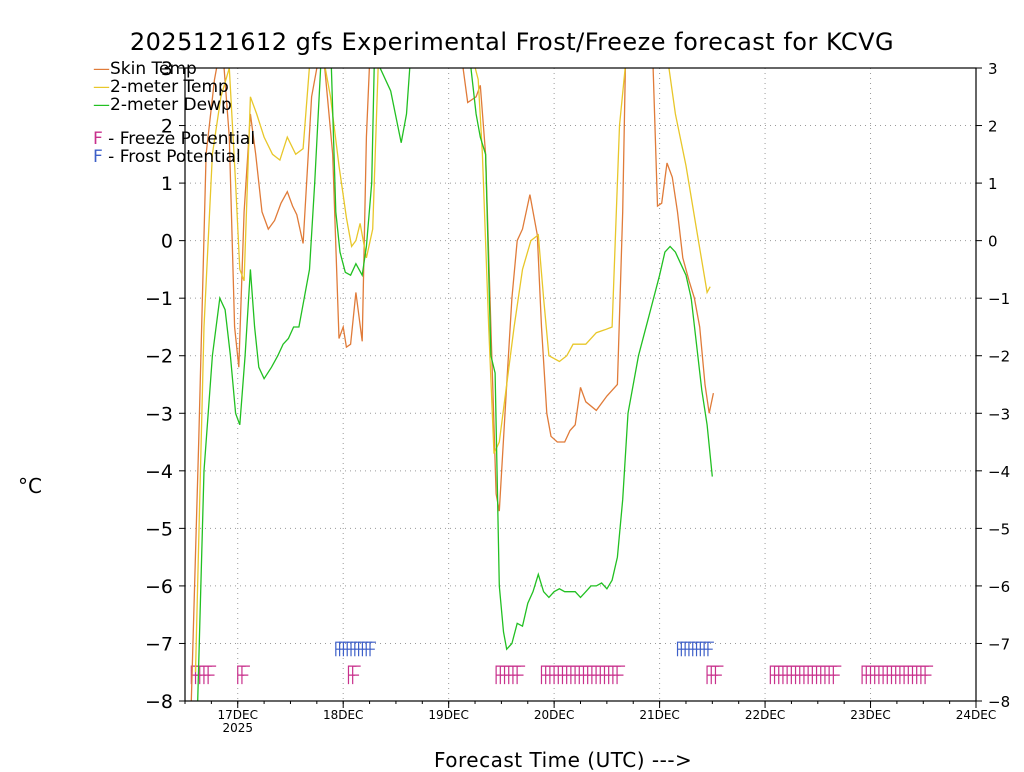 This screenshot has height=772, width=1024. Describe the element at coordinates (563, 760) in the screenshot. I see `x-axis-label: Forecast Time (UTC) --->` at that location.